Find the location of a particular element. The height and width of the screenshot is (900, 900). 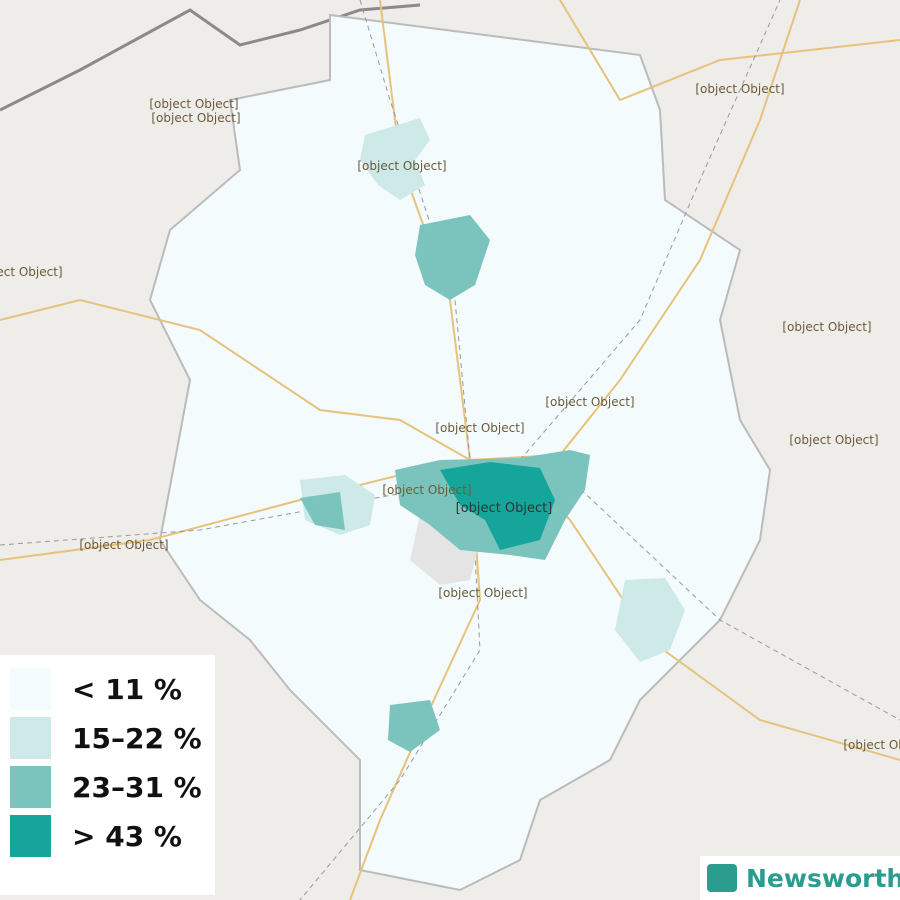

legend: < 11 % 15–22 % 23–31 % > 43 % is located at coordinates (107, 775).